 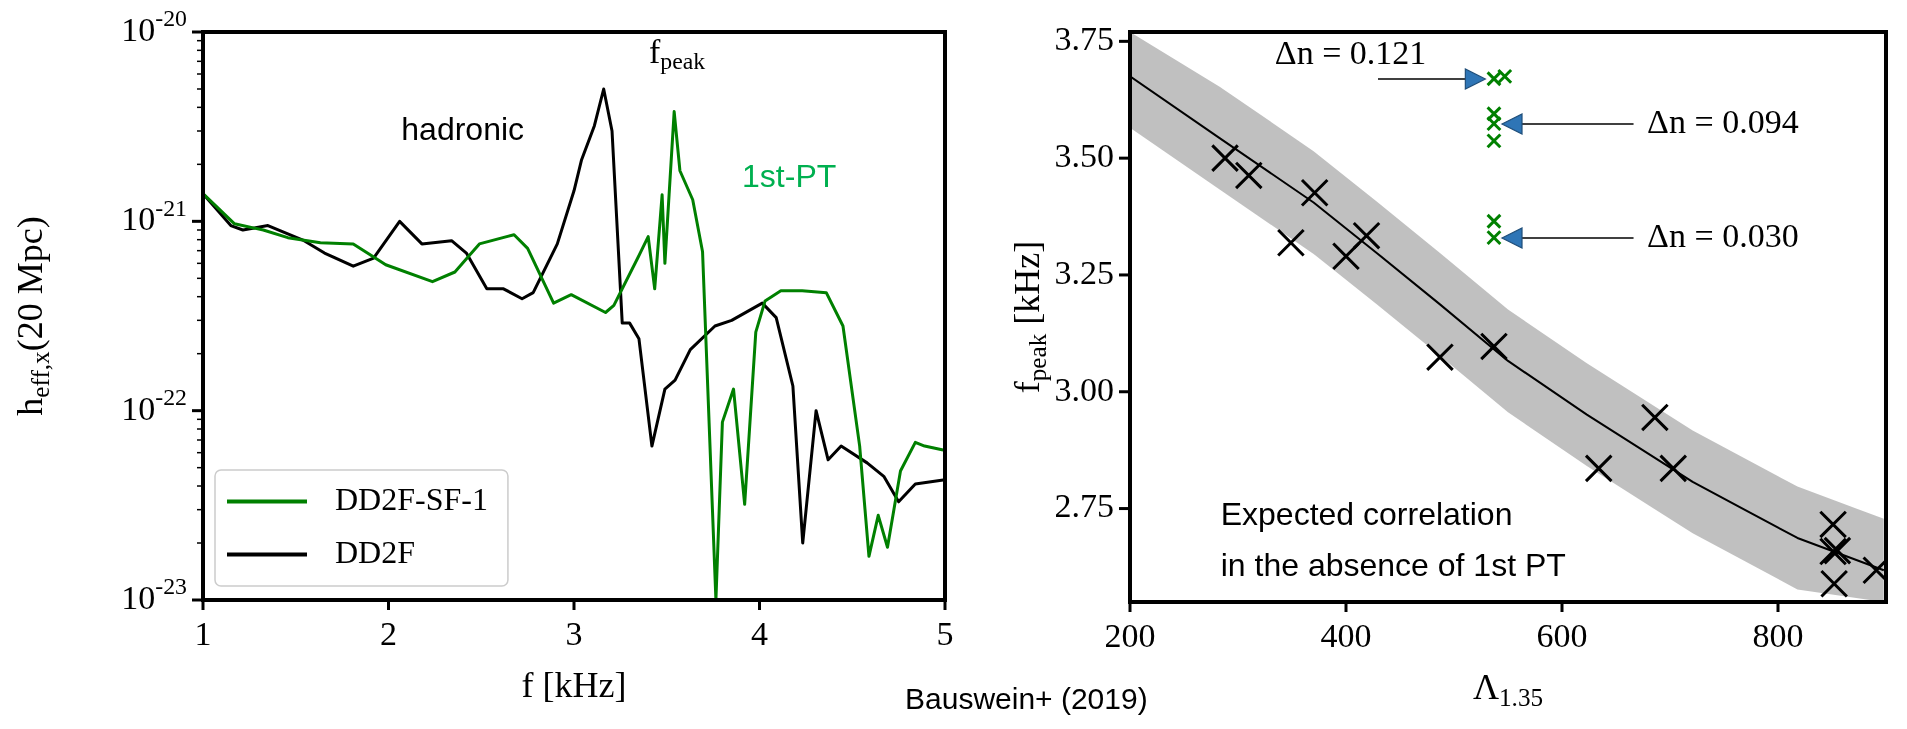 What do you see at coordinates (463, 128) in the screenshot?
I see `annotation: hadronic` at bounding box center [463, 128].